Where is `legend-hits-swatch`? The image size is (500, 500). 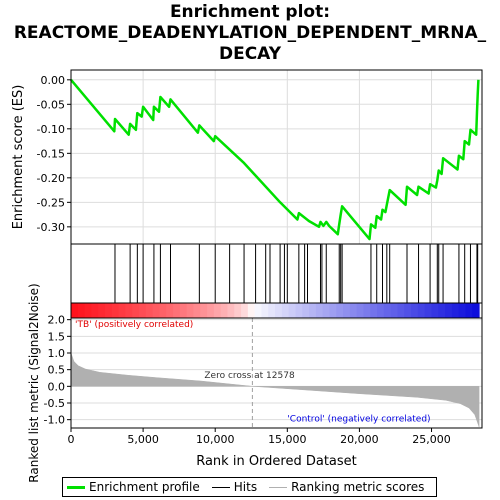 legend-hits-swatch is located at coordinates (220, 487).